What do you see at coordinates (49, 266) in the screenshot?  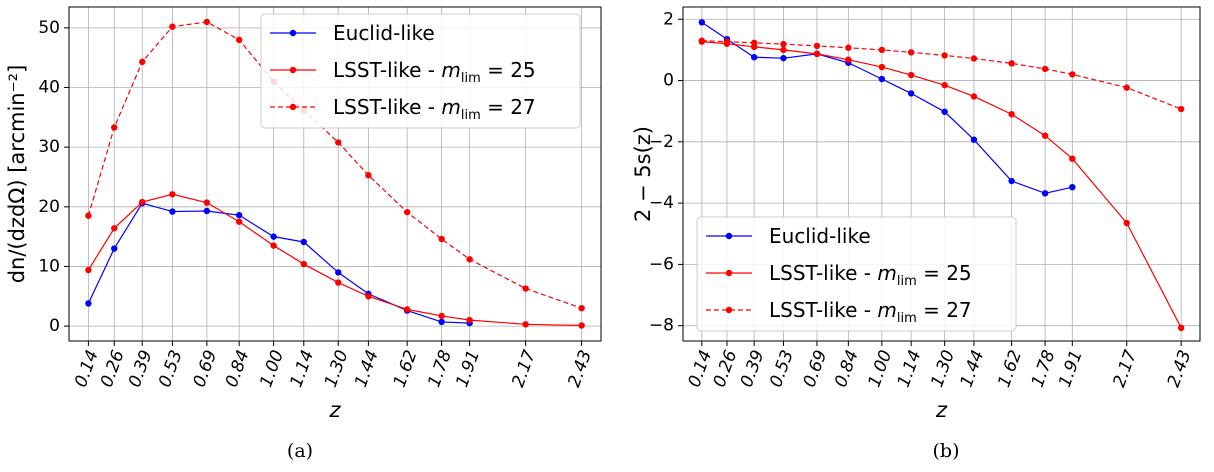 I see `y-tick-label: 10` at bounding box center [49, 266].